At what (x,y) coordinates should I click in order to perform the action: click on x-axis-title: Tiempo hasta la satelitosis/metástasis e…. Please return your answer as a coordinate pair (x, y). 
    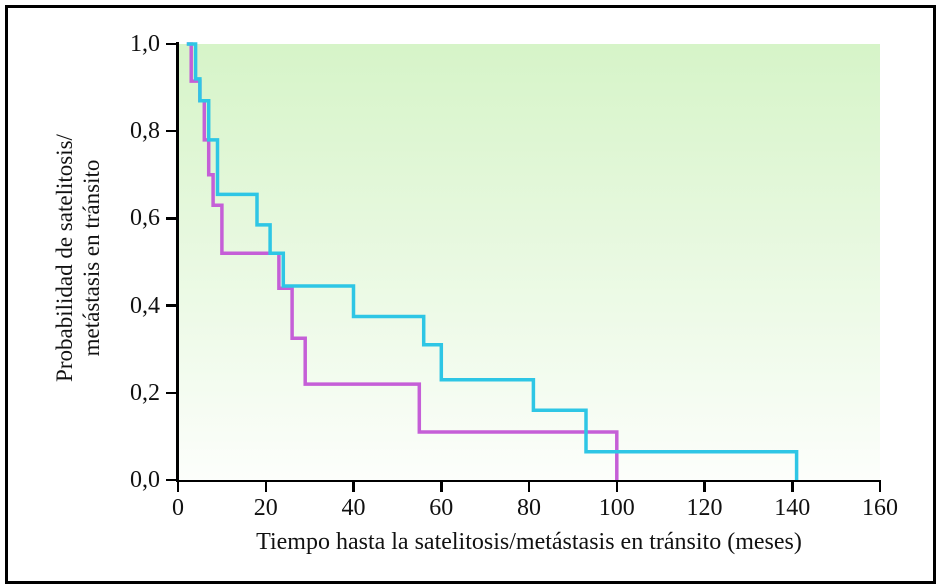
    Looking at the image, I should click on (529, 542).